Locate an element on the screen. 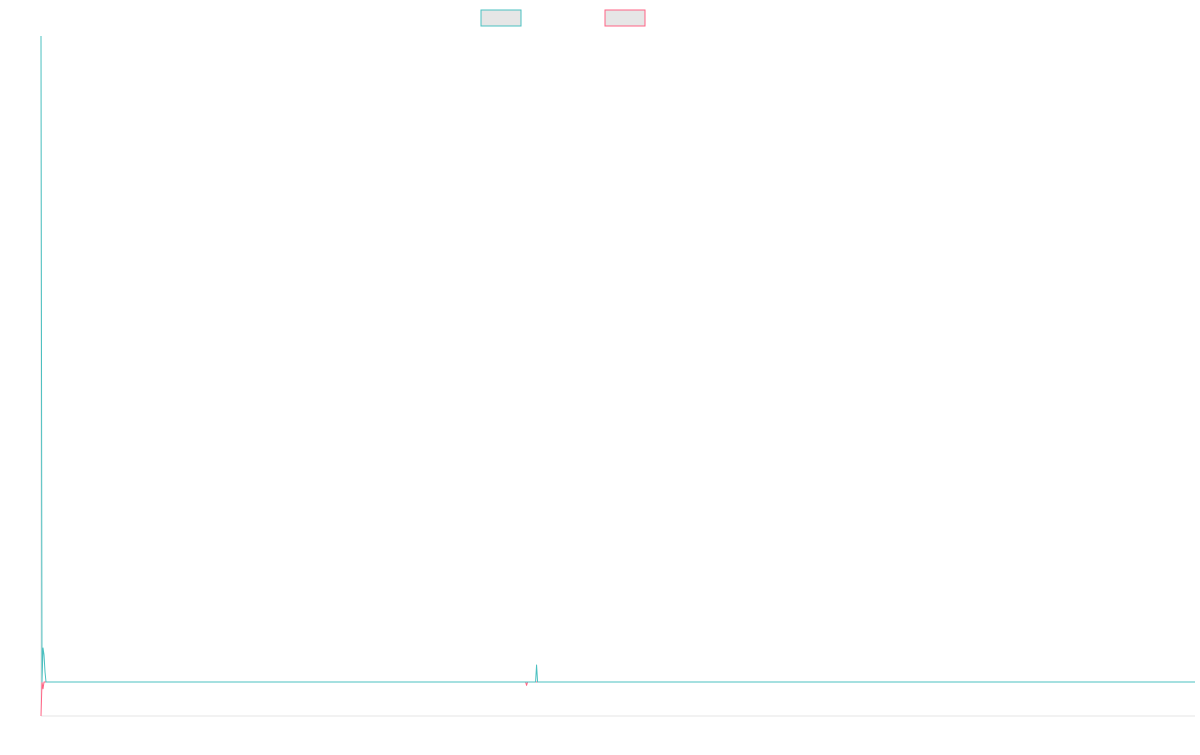  legend is located at coordinates (563, 18).